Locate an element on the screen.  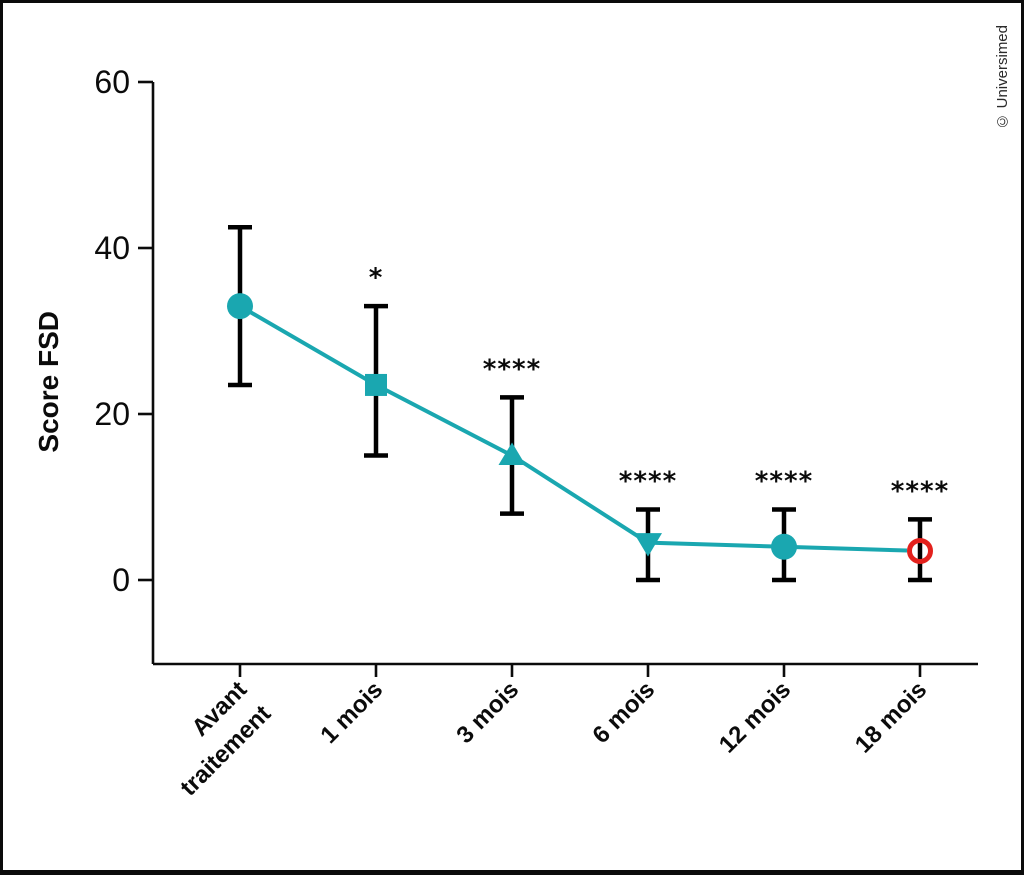
y-tick-label: 20 is located at coordinates (112, 414).